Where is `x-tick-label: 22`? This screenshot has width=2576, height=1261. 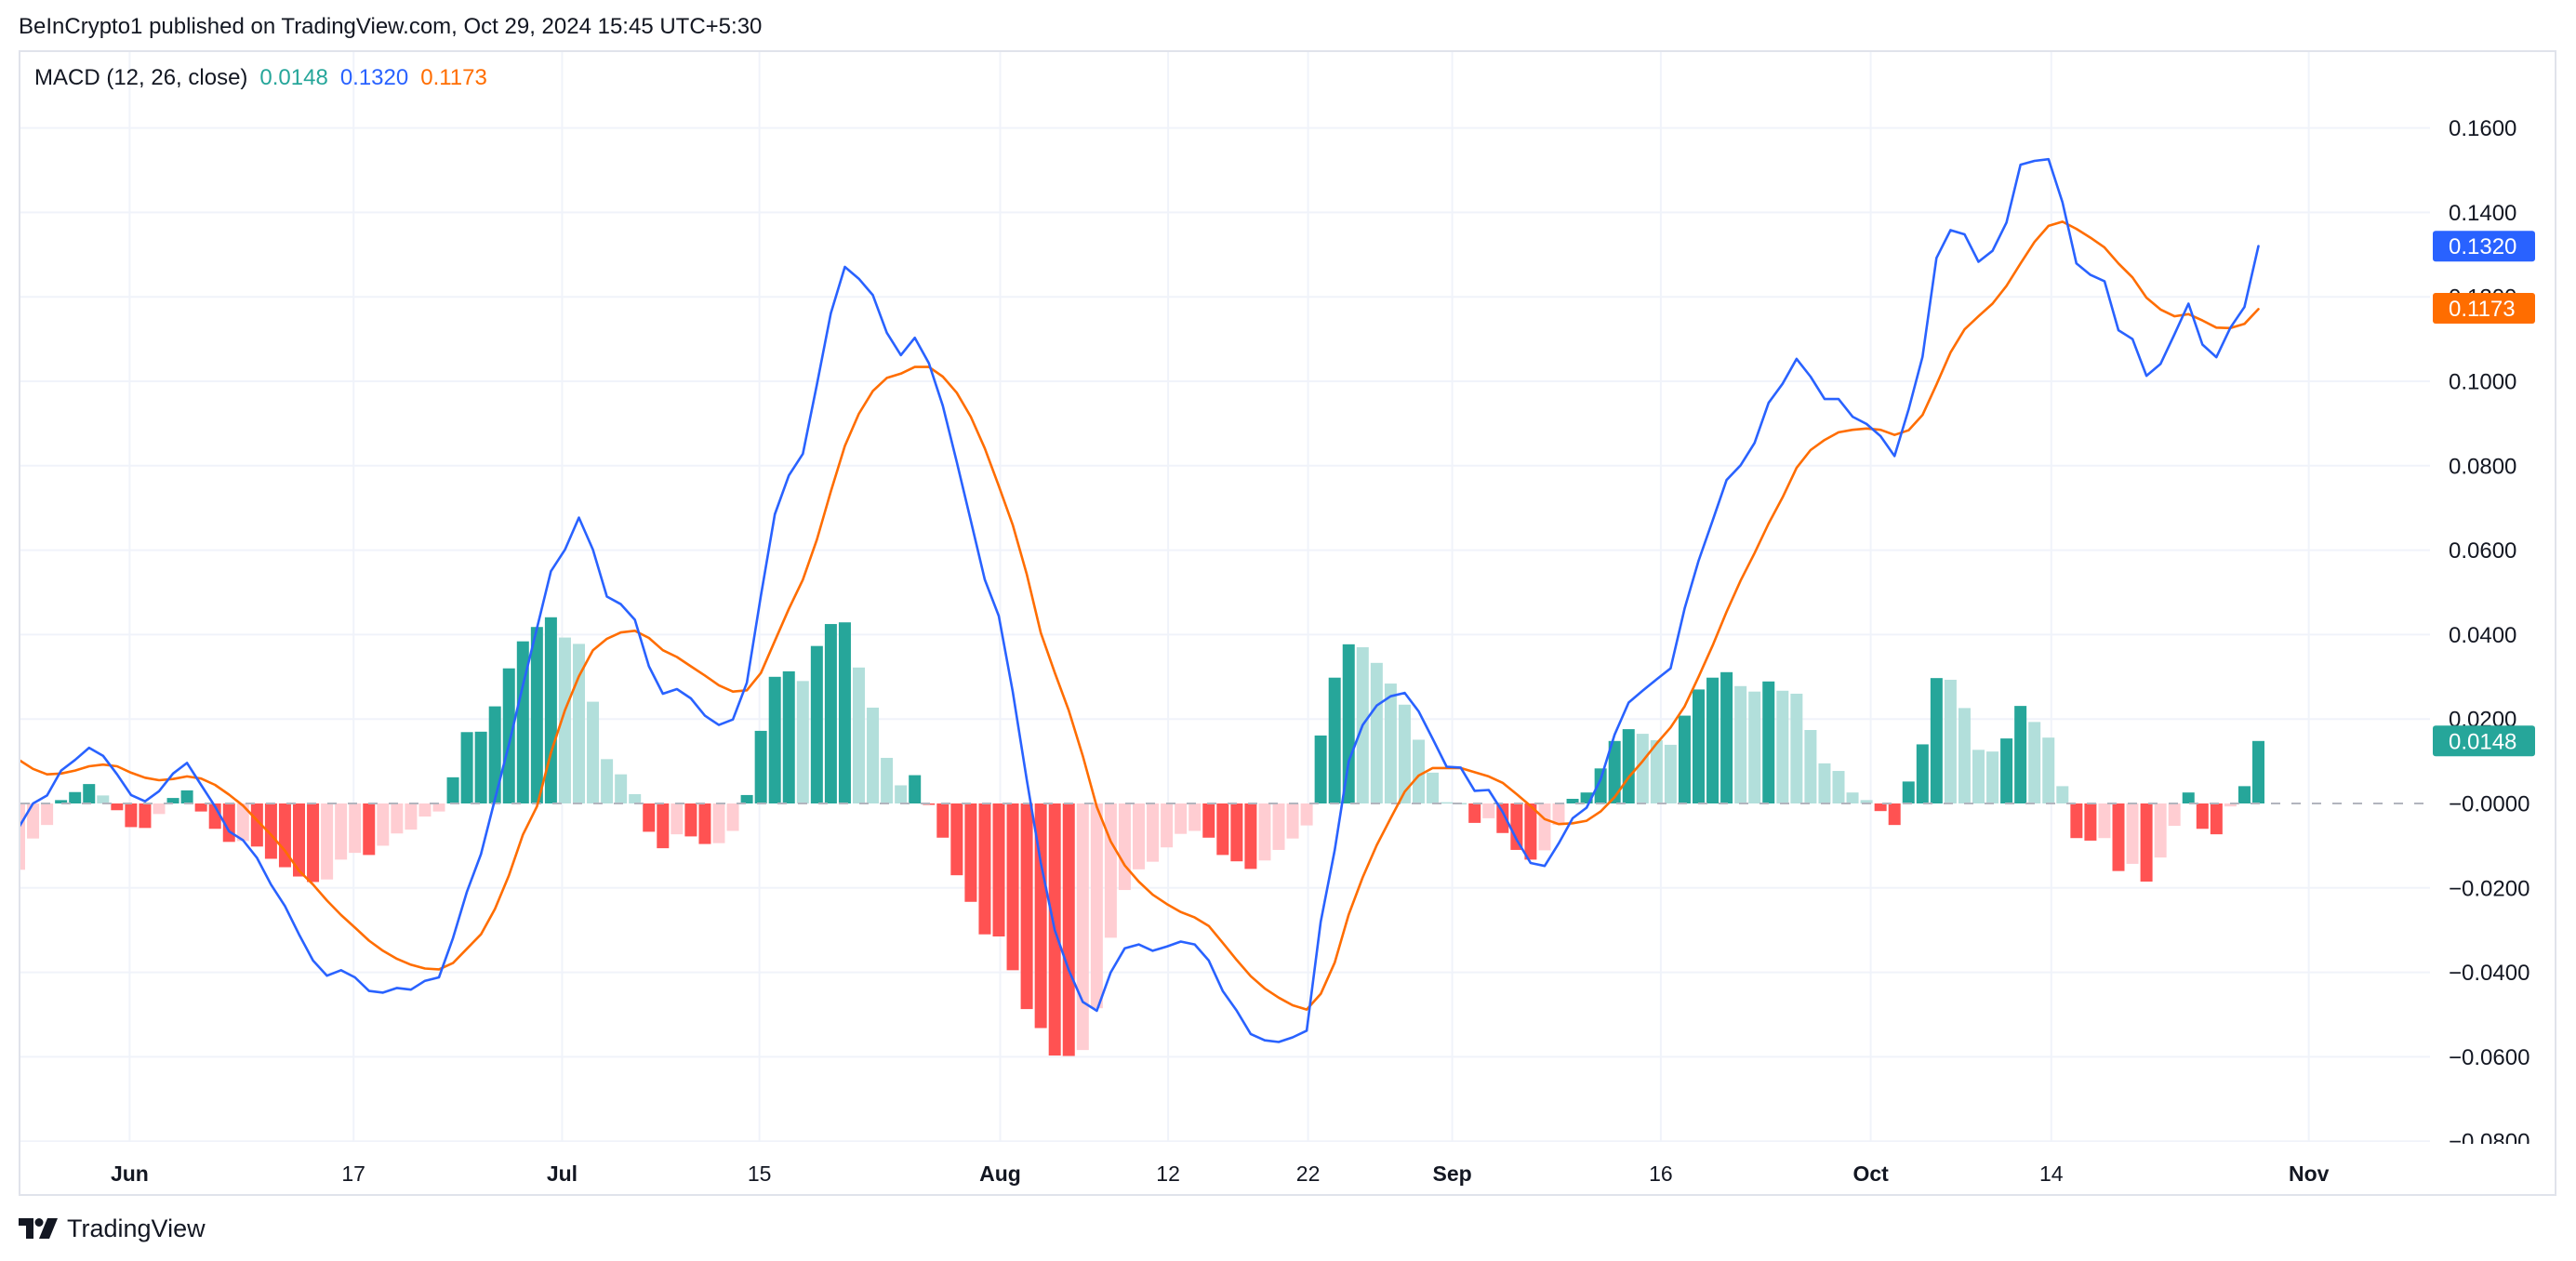
x-tick-label: 22 is located at coordinates (1308, 1173).